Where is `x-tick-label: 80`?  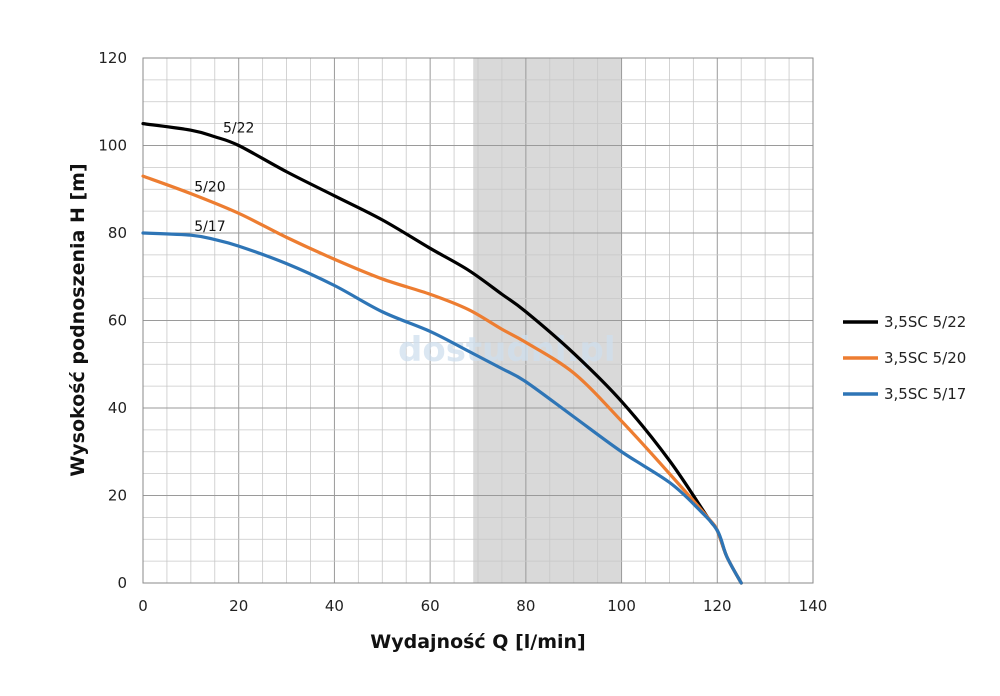
x-tick-label: 80 is located at coordinates (525, 606).